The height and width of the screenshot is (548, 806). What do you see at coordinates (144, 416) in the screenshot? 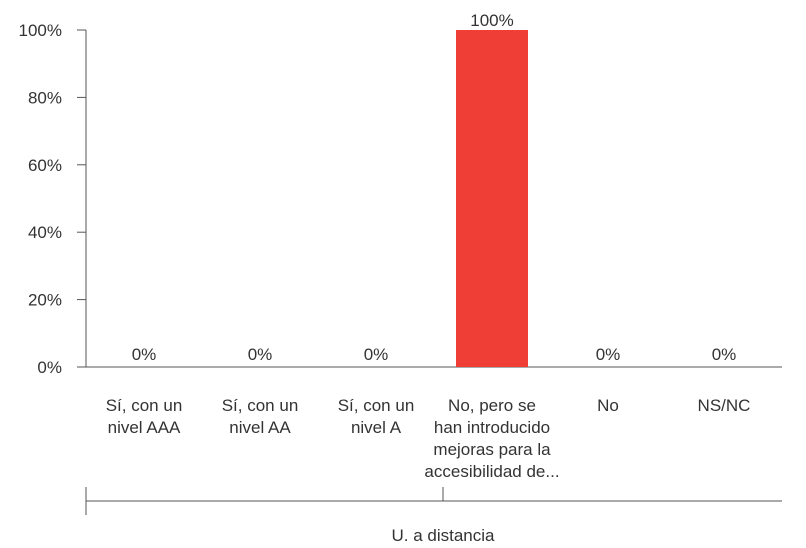
I see `category-label: Sí, con un nivel AAA` at bounding box center [144, 416].